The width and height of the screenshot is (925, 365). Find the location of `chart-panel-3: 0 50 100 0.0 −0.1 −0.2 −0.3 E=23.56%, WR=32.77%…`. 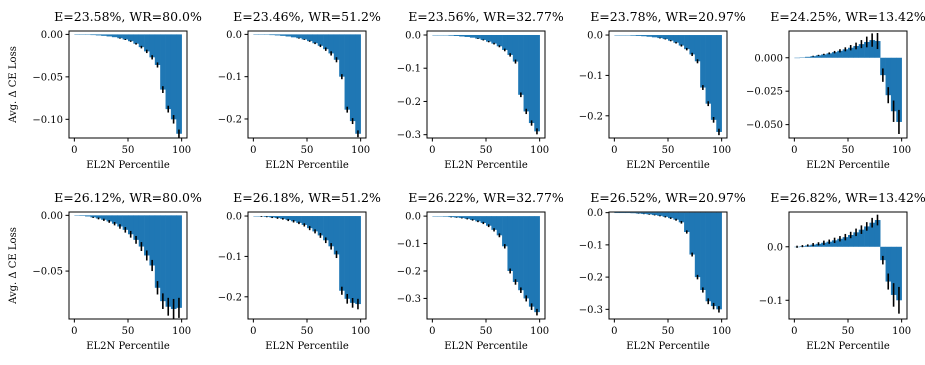

chart-panel-3: 0 50 100 0.0 −0.1 −0.2 −0.3 E=23.56%, WR=32.77%… is located at coordinates (480, 90).